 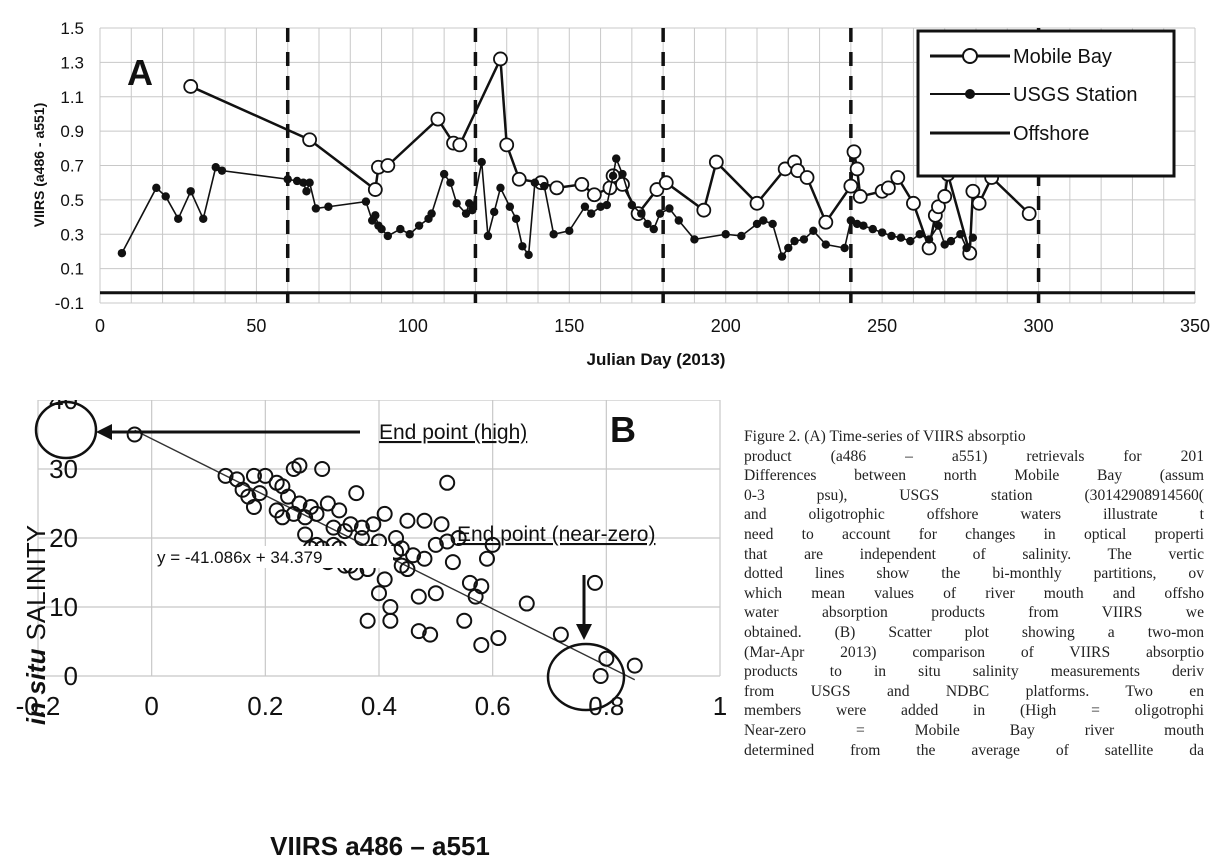 I want to click on chart-b-x-ticks: -0.2 0 0.2 0.4 0.6 0.8 1, so click(x=372, y=706).